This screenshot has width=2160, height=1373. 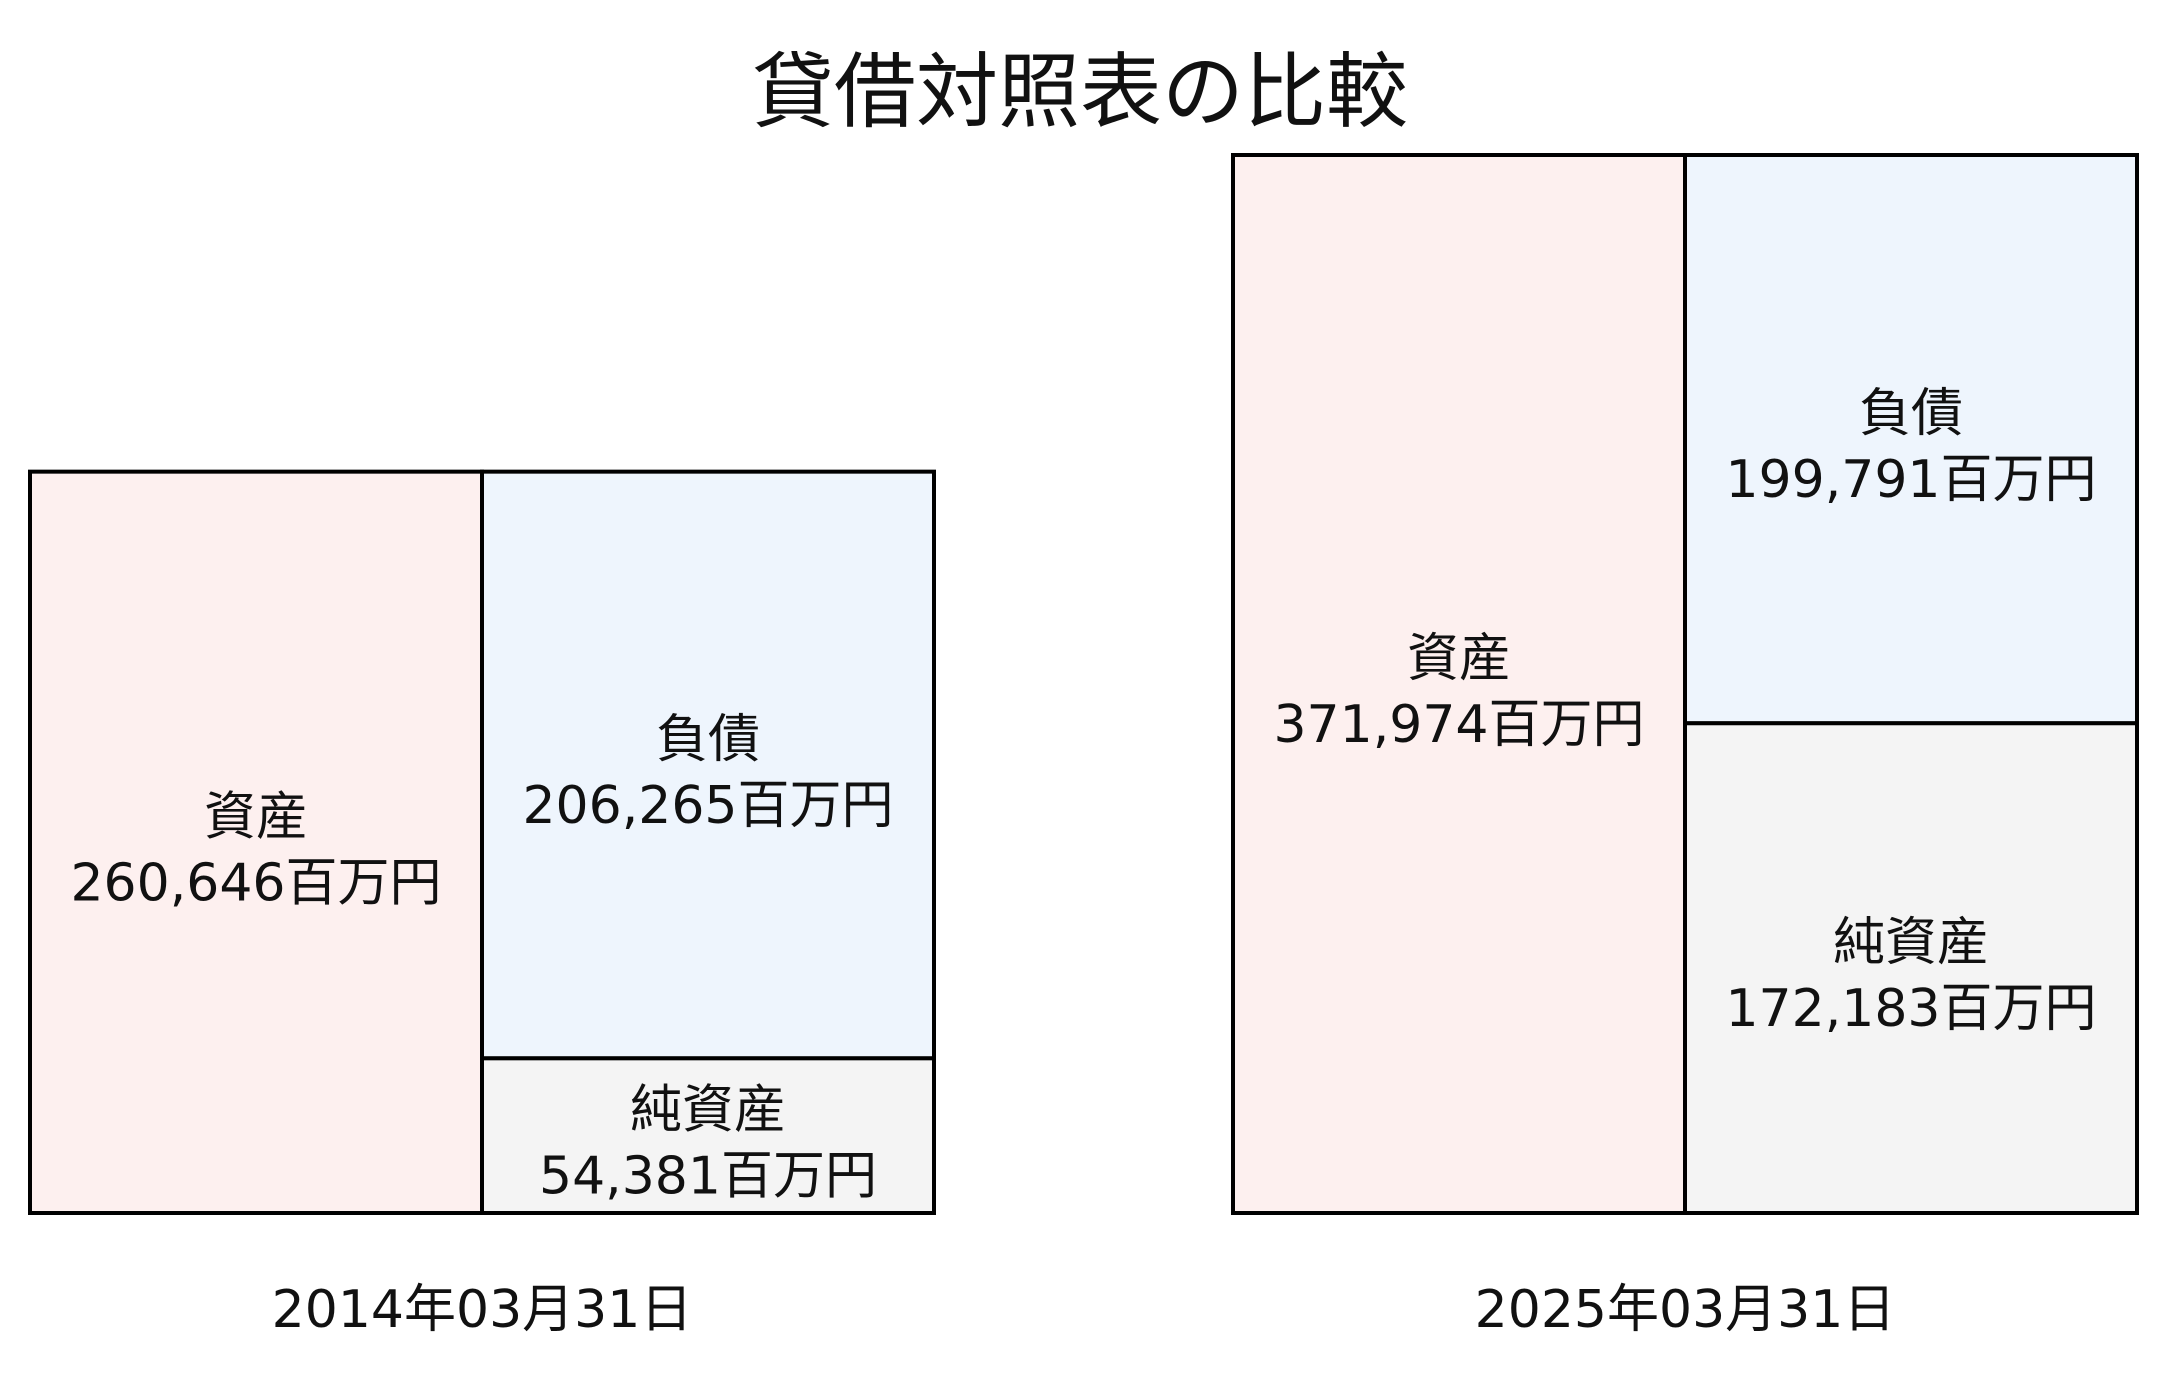 I want to click on assets-value: 371,974百万円, so click(x=1458, y=725).